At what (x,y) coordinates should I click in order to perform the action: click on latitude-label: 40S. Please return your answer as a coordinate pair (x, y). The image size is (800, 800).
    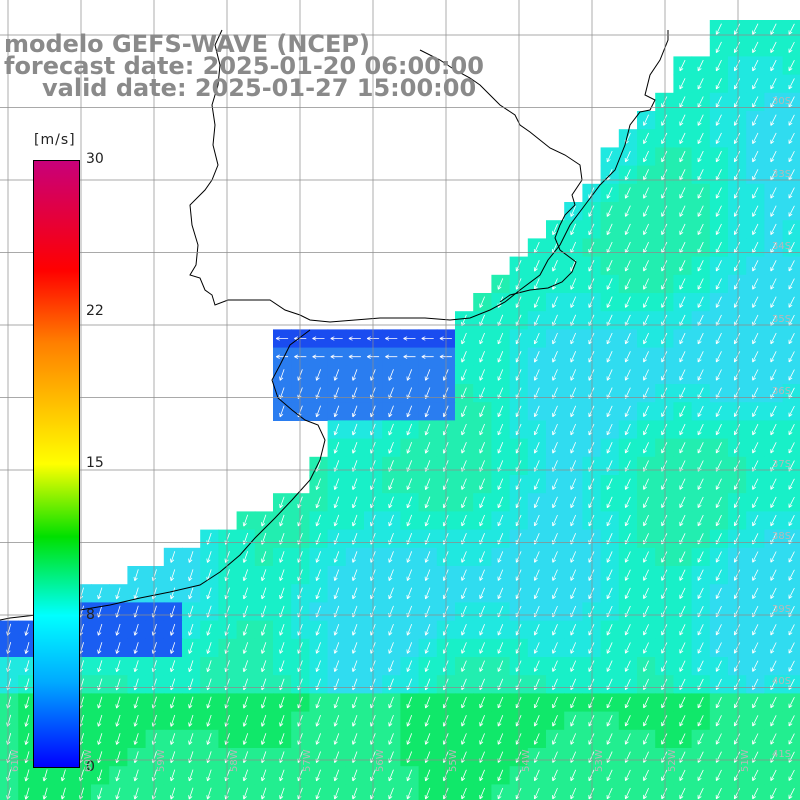
    Looking at the image, I should click on (782, 681).